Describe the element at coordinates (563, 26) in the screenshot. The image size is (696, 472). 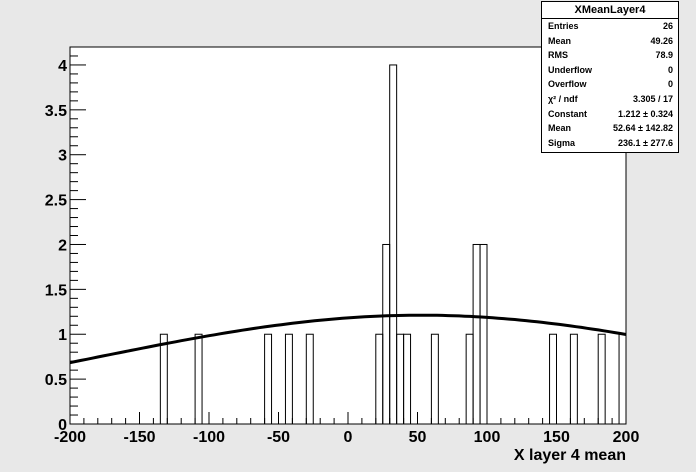
I see `stats-label: Entries` at that location.